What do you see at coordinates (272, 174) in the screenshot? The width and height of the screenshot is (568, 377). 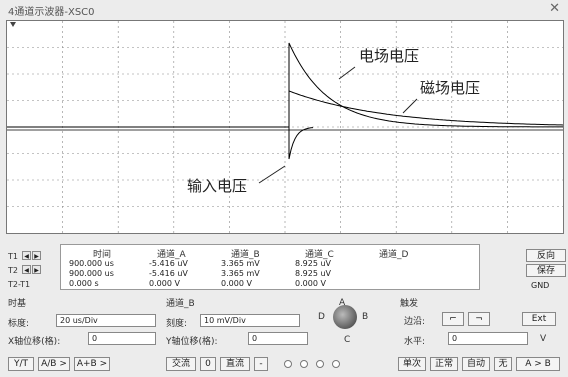 I see `arrow-input` at bounding box center [272, 174].